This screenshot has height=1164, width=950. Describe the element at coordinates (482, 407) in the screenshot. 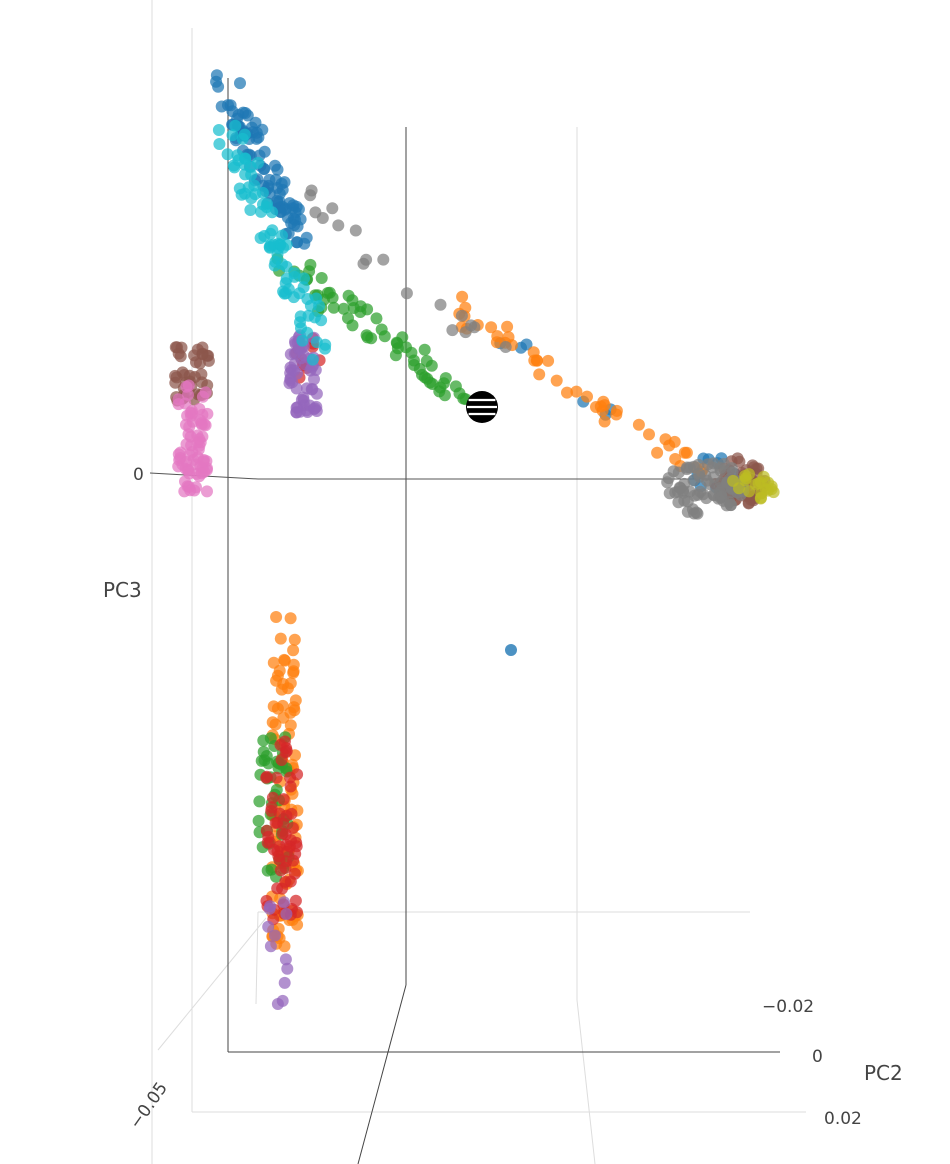

I see `reference-marker` at that location.